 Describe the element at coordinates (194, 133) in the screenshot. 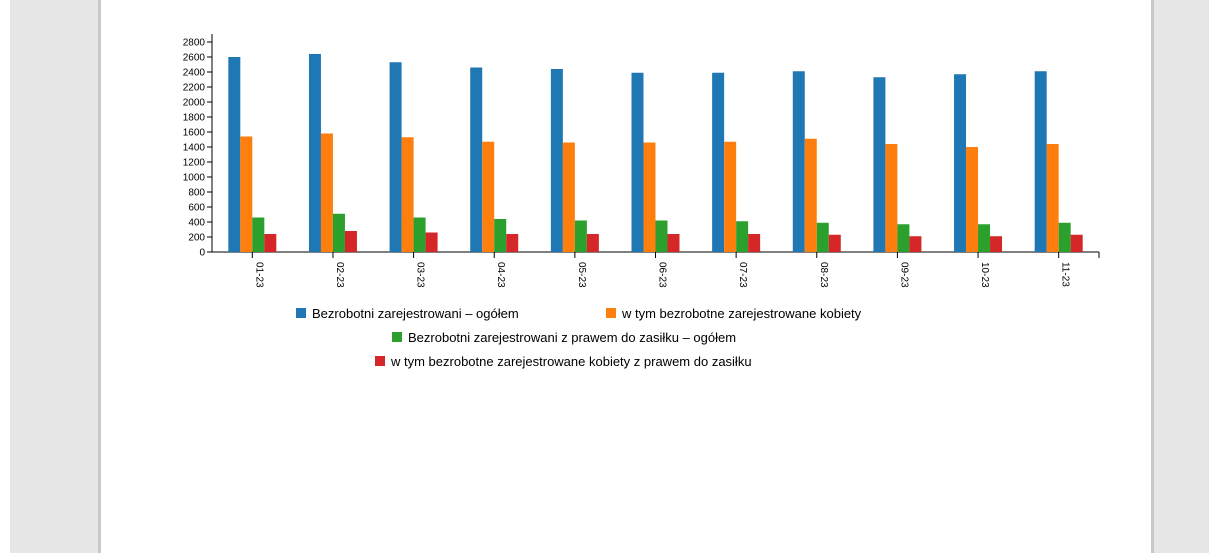

I see `y-tick-label: 1600` at that location.